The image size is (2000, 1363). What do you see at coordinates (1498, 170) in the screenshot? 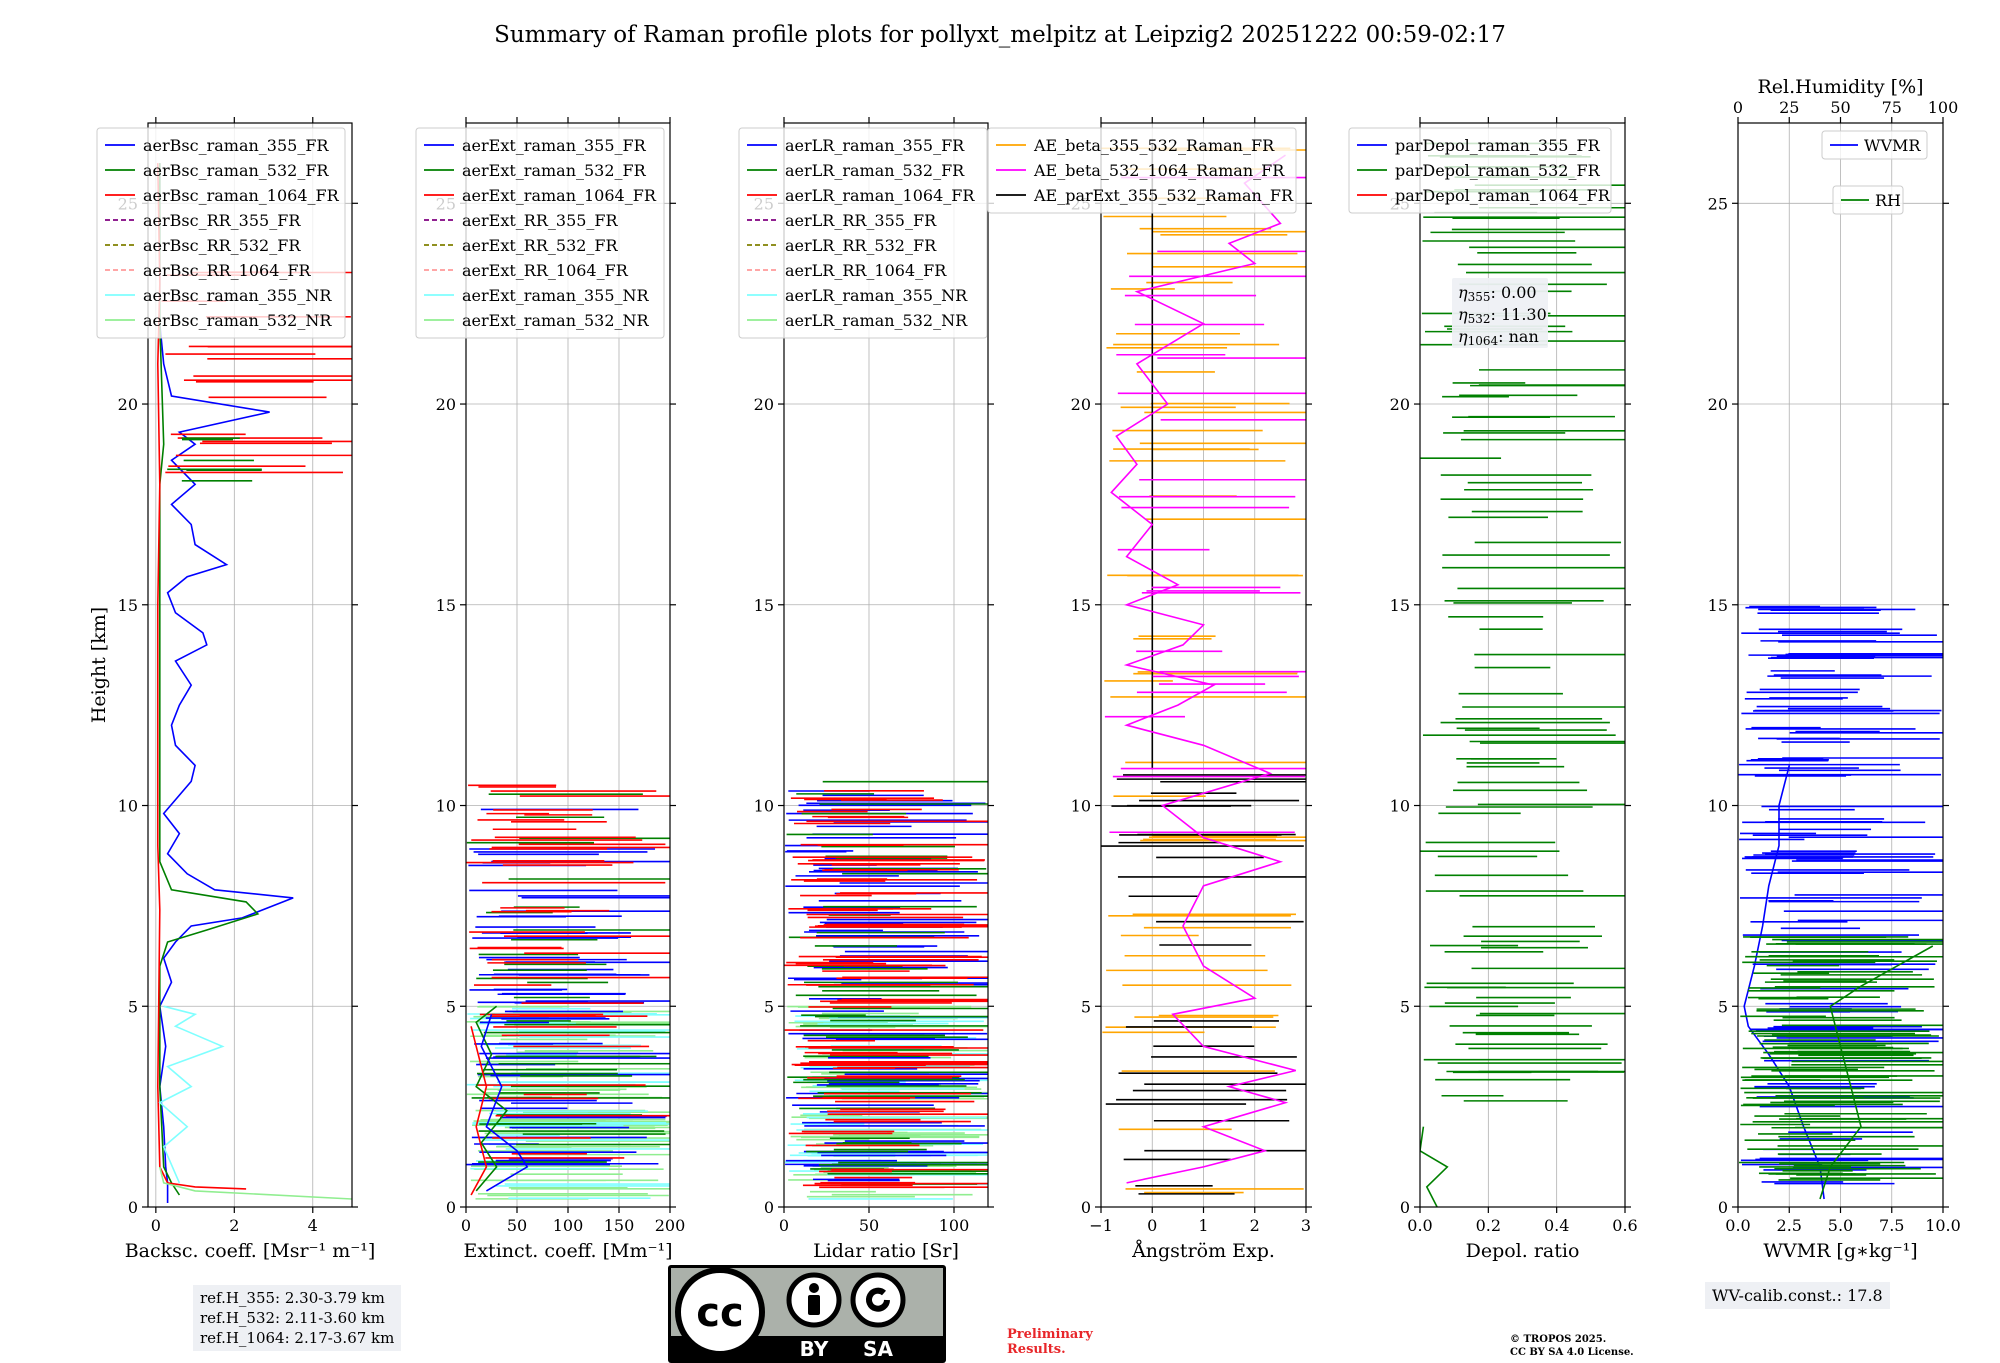
I see `legend-entry: parDepol_raman_532_FR` at bounding box center [1498, 170].